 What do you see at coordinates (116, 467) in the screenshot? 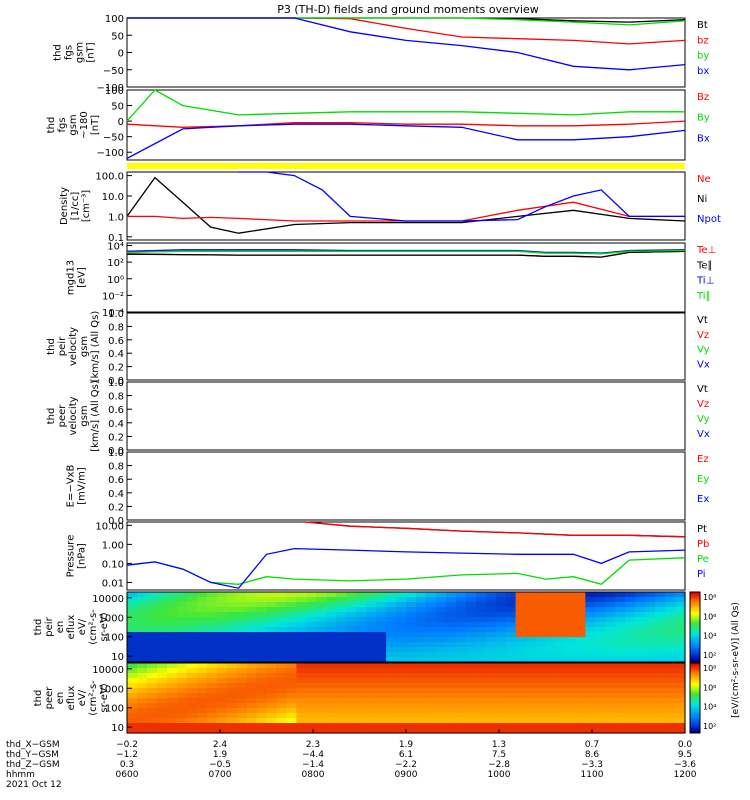
I see `y-tick-label: 0.8` at bounding box center [116, 467].